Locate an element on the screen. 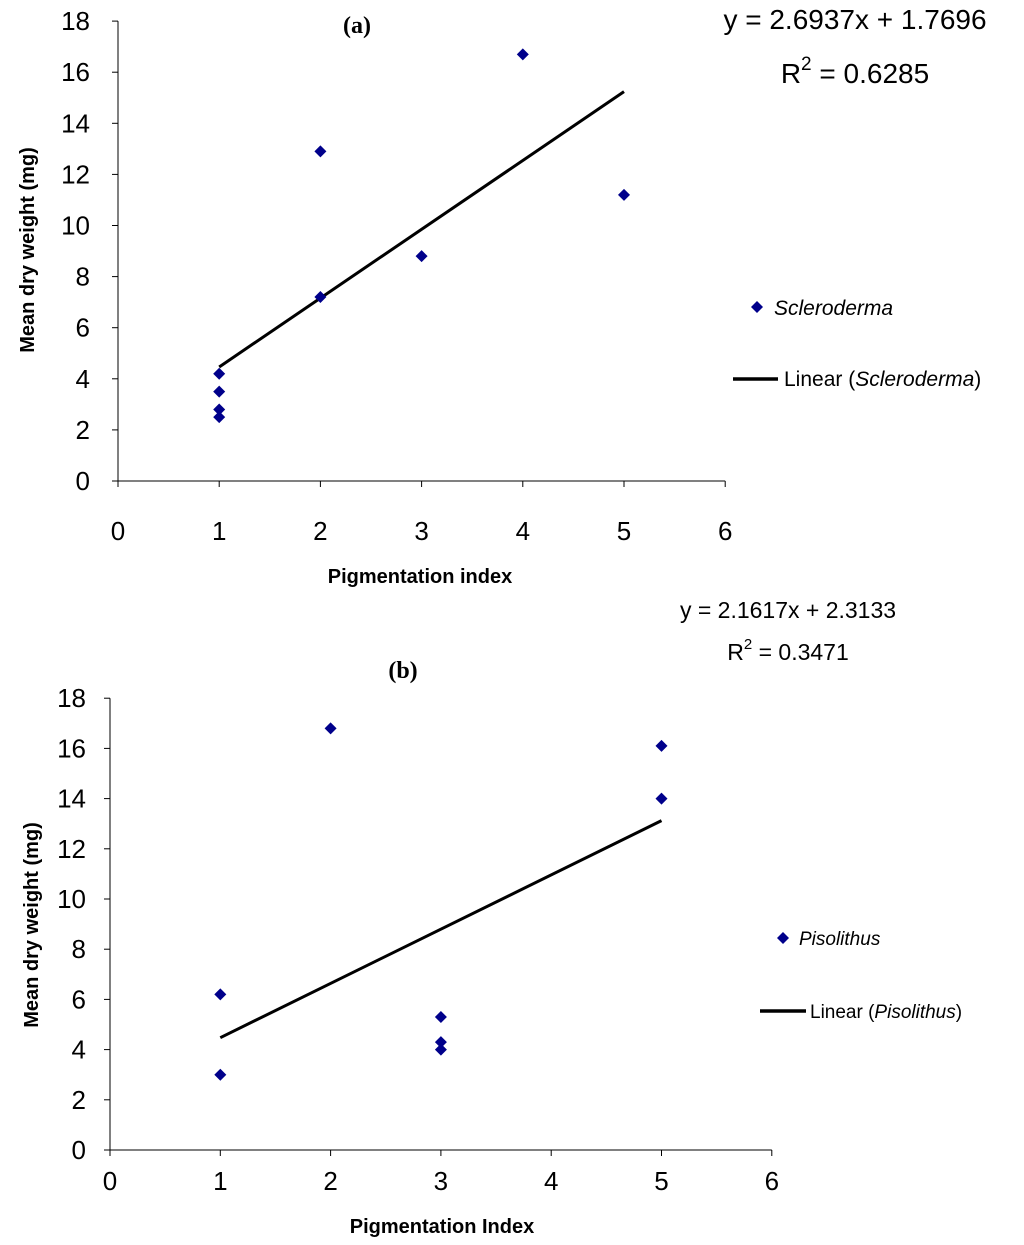 The image size is (1024, 1245). legend-label-linear-b: Linear (Pisolithus) is located at coordinates (886, 1012).